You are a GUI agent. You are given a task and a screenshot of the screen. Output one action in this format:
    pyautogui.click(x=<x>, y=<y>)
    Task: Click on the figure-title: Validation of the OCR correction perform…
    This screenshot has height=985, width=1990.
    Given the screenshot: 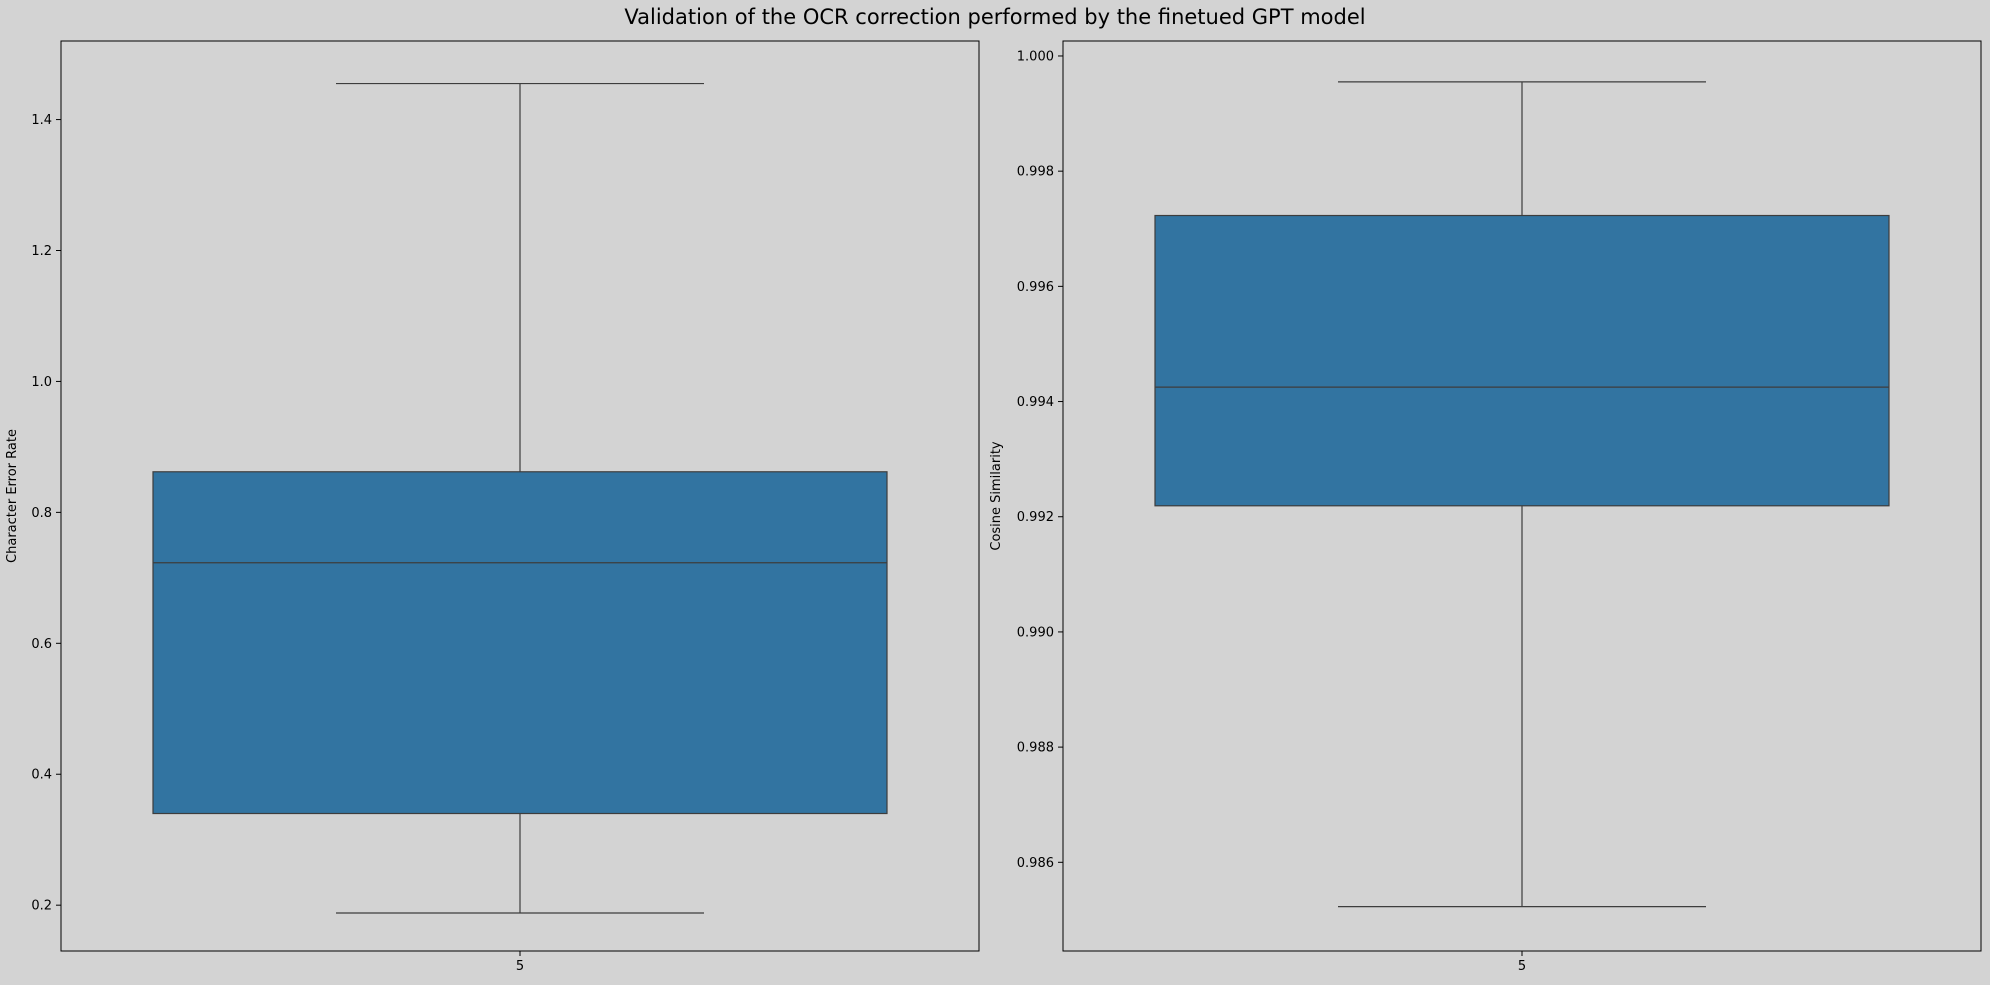 What is the action you would take?
    pyautogui.click(x=995, y=17)
    